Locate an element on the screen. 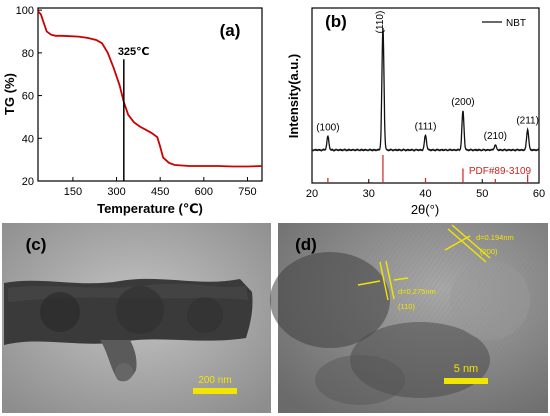 The height and width of the screenshot is (416, 550). panel-a-xlabel: Temperature (℃) is located at coordinates (150, 208).